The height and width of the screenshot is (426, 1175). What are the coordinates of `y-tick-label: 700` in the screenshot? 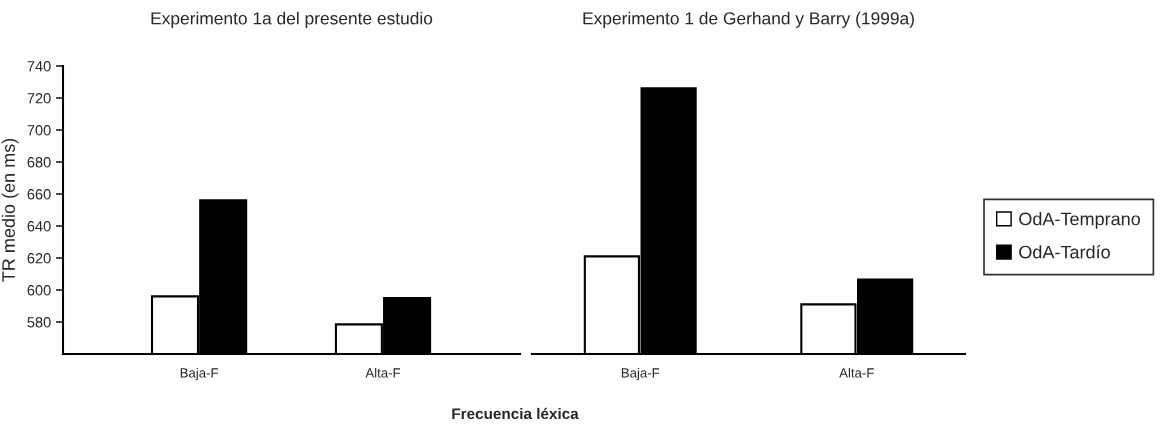 It's located at (39, 130).